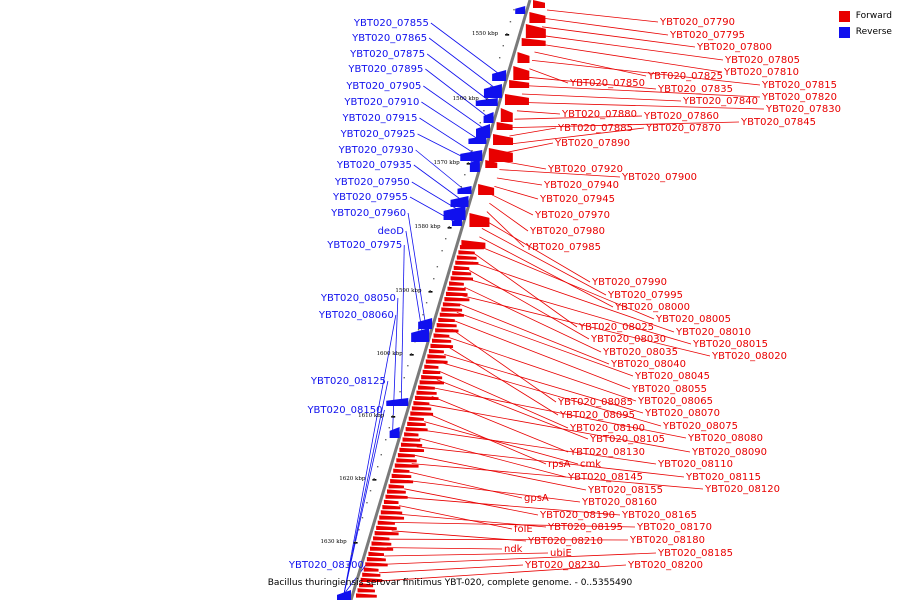  Describe the element at coordinates (374, 165) in the screenshot. I see `reverse-gene-label: YBT020_07935` at that location.